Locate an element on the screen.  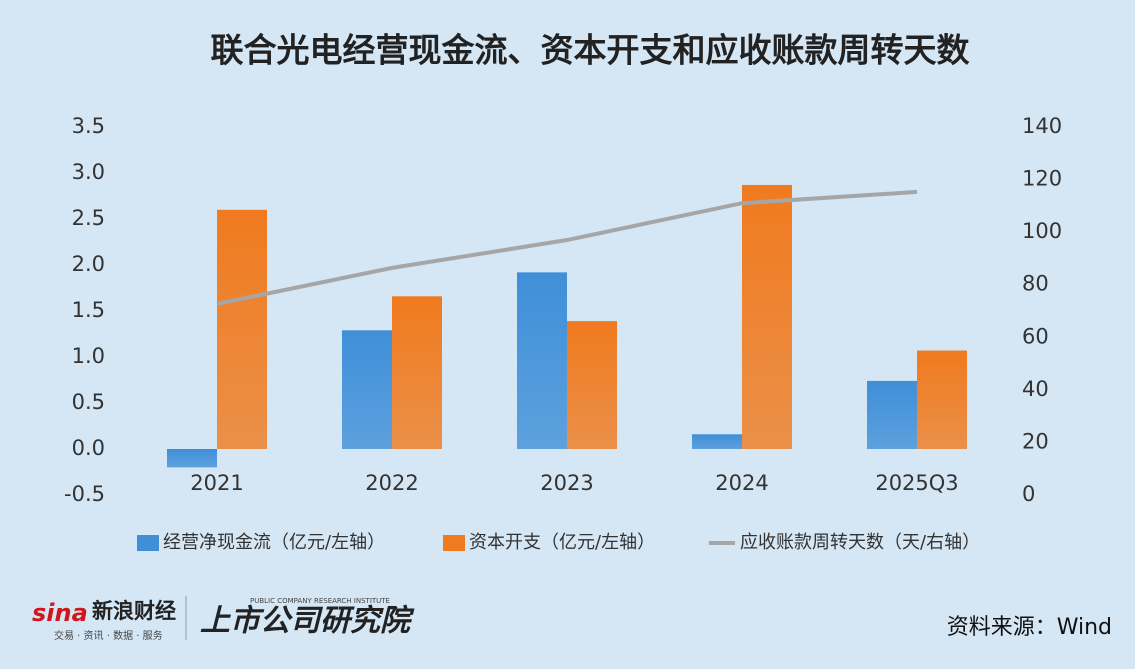
y-tick-label: 2.5 is located at coordinates (88, 218).